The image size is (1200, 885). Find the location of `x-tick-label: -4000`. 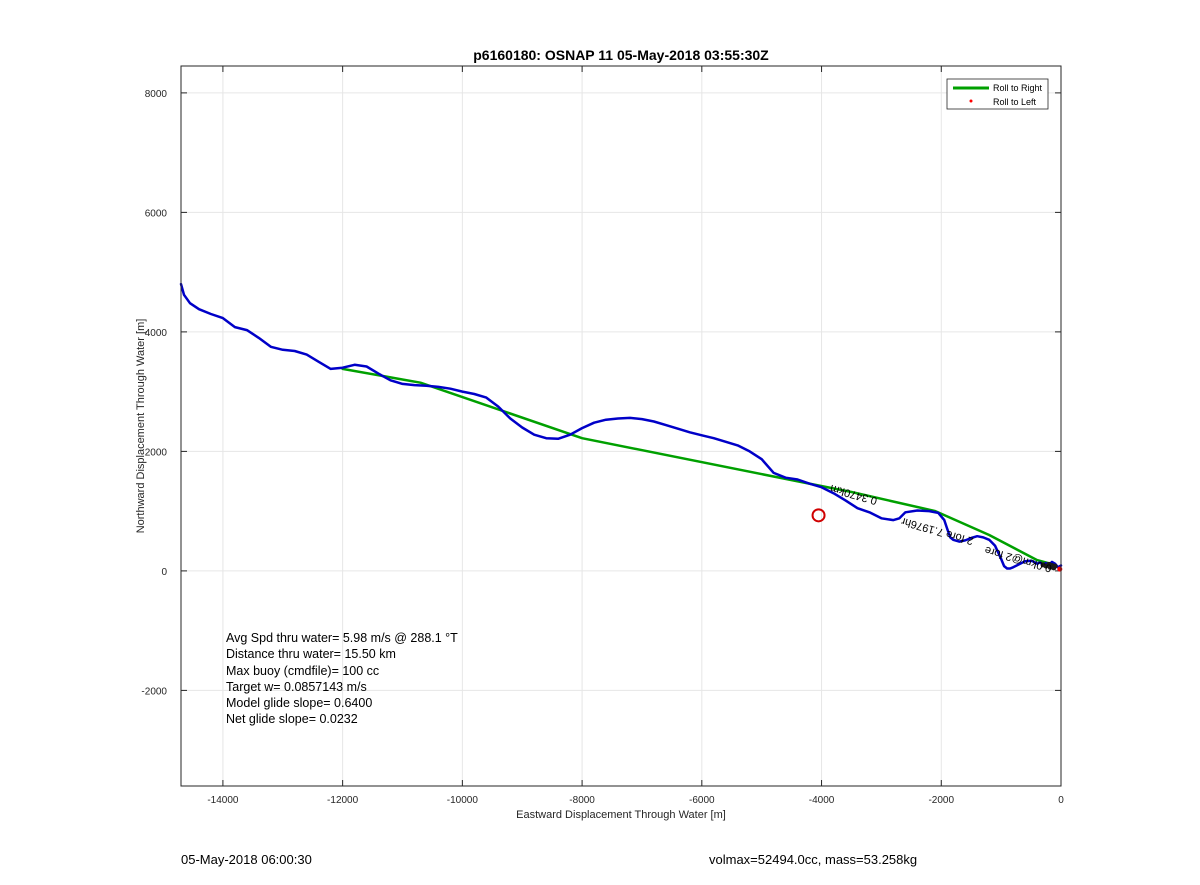

x-tick-label: -4000 is located at coordinates (822, 800).